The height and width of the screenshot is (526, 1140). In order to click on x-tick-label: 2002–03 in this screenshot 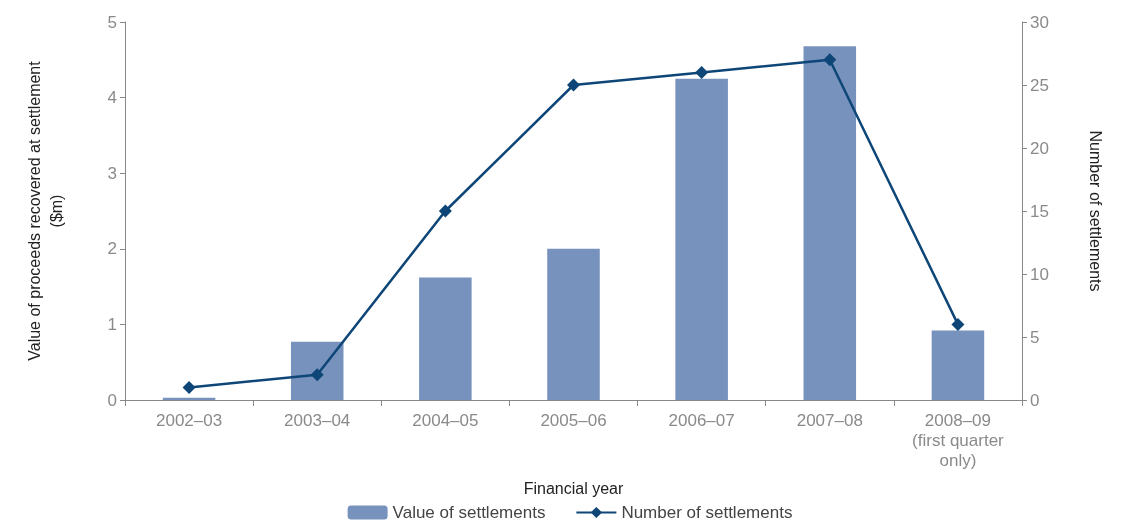, I will do `click(189, 420)`.